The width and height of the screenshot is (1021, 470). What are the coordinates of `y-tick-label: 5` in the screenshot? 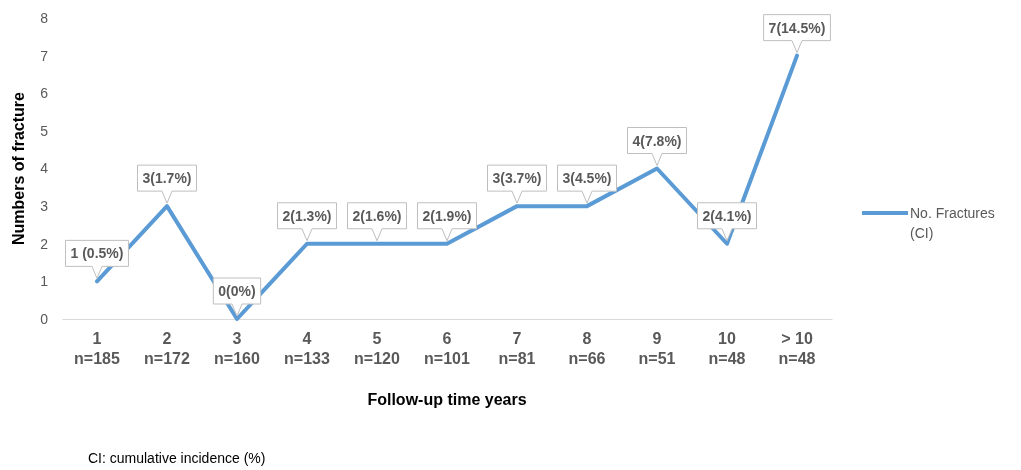 It's located at (44, 130).